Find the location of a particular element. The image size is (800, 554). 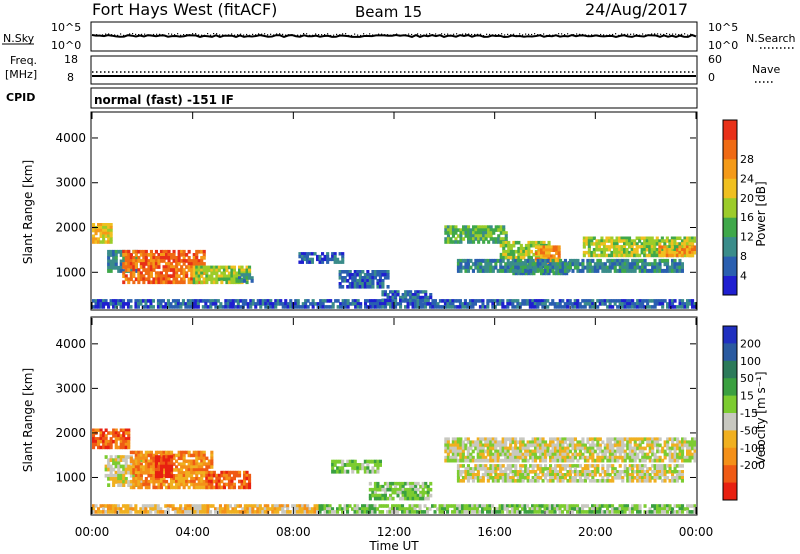

colorbar-tick-label: 12 is located at coordinates (747, 237).